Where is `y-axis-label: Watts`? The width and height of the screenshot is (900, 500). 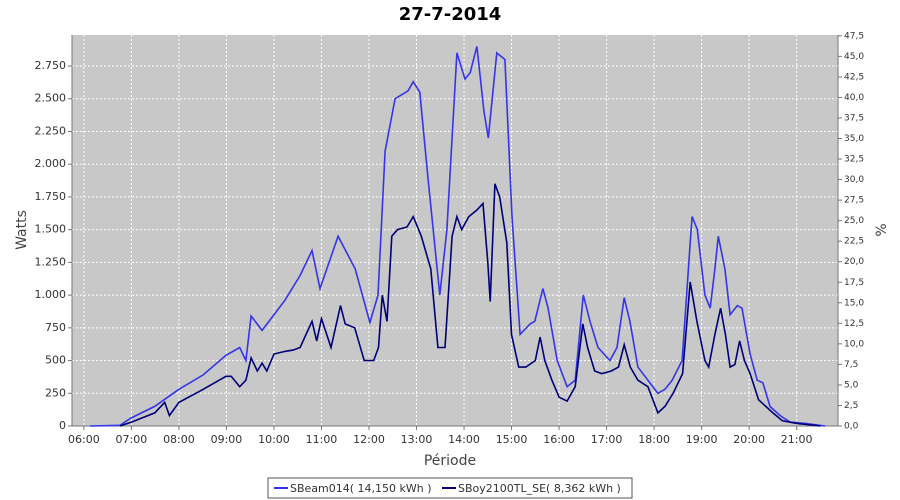
y-axis-label: Watts is located at coordinates (22, 230).